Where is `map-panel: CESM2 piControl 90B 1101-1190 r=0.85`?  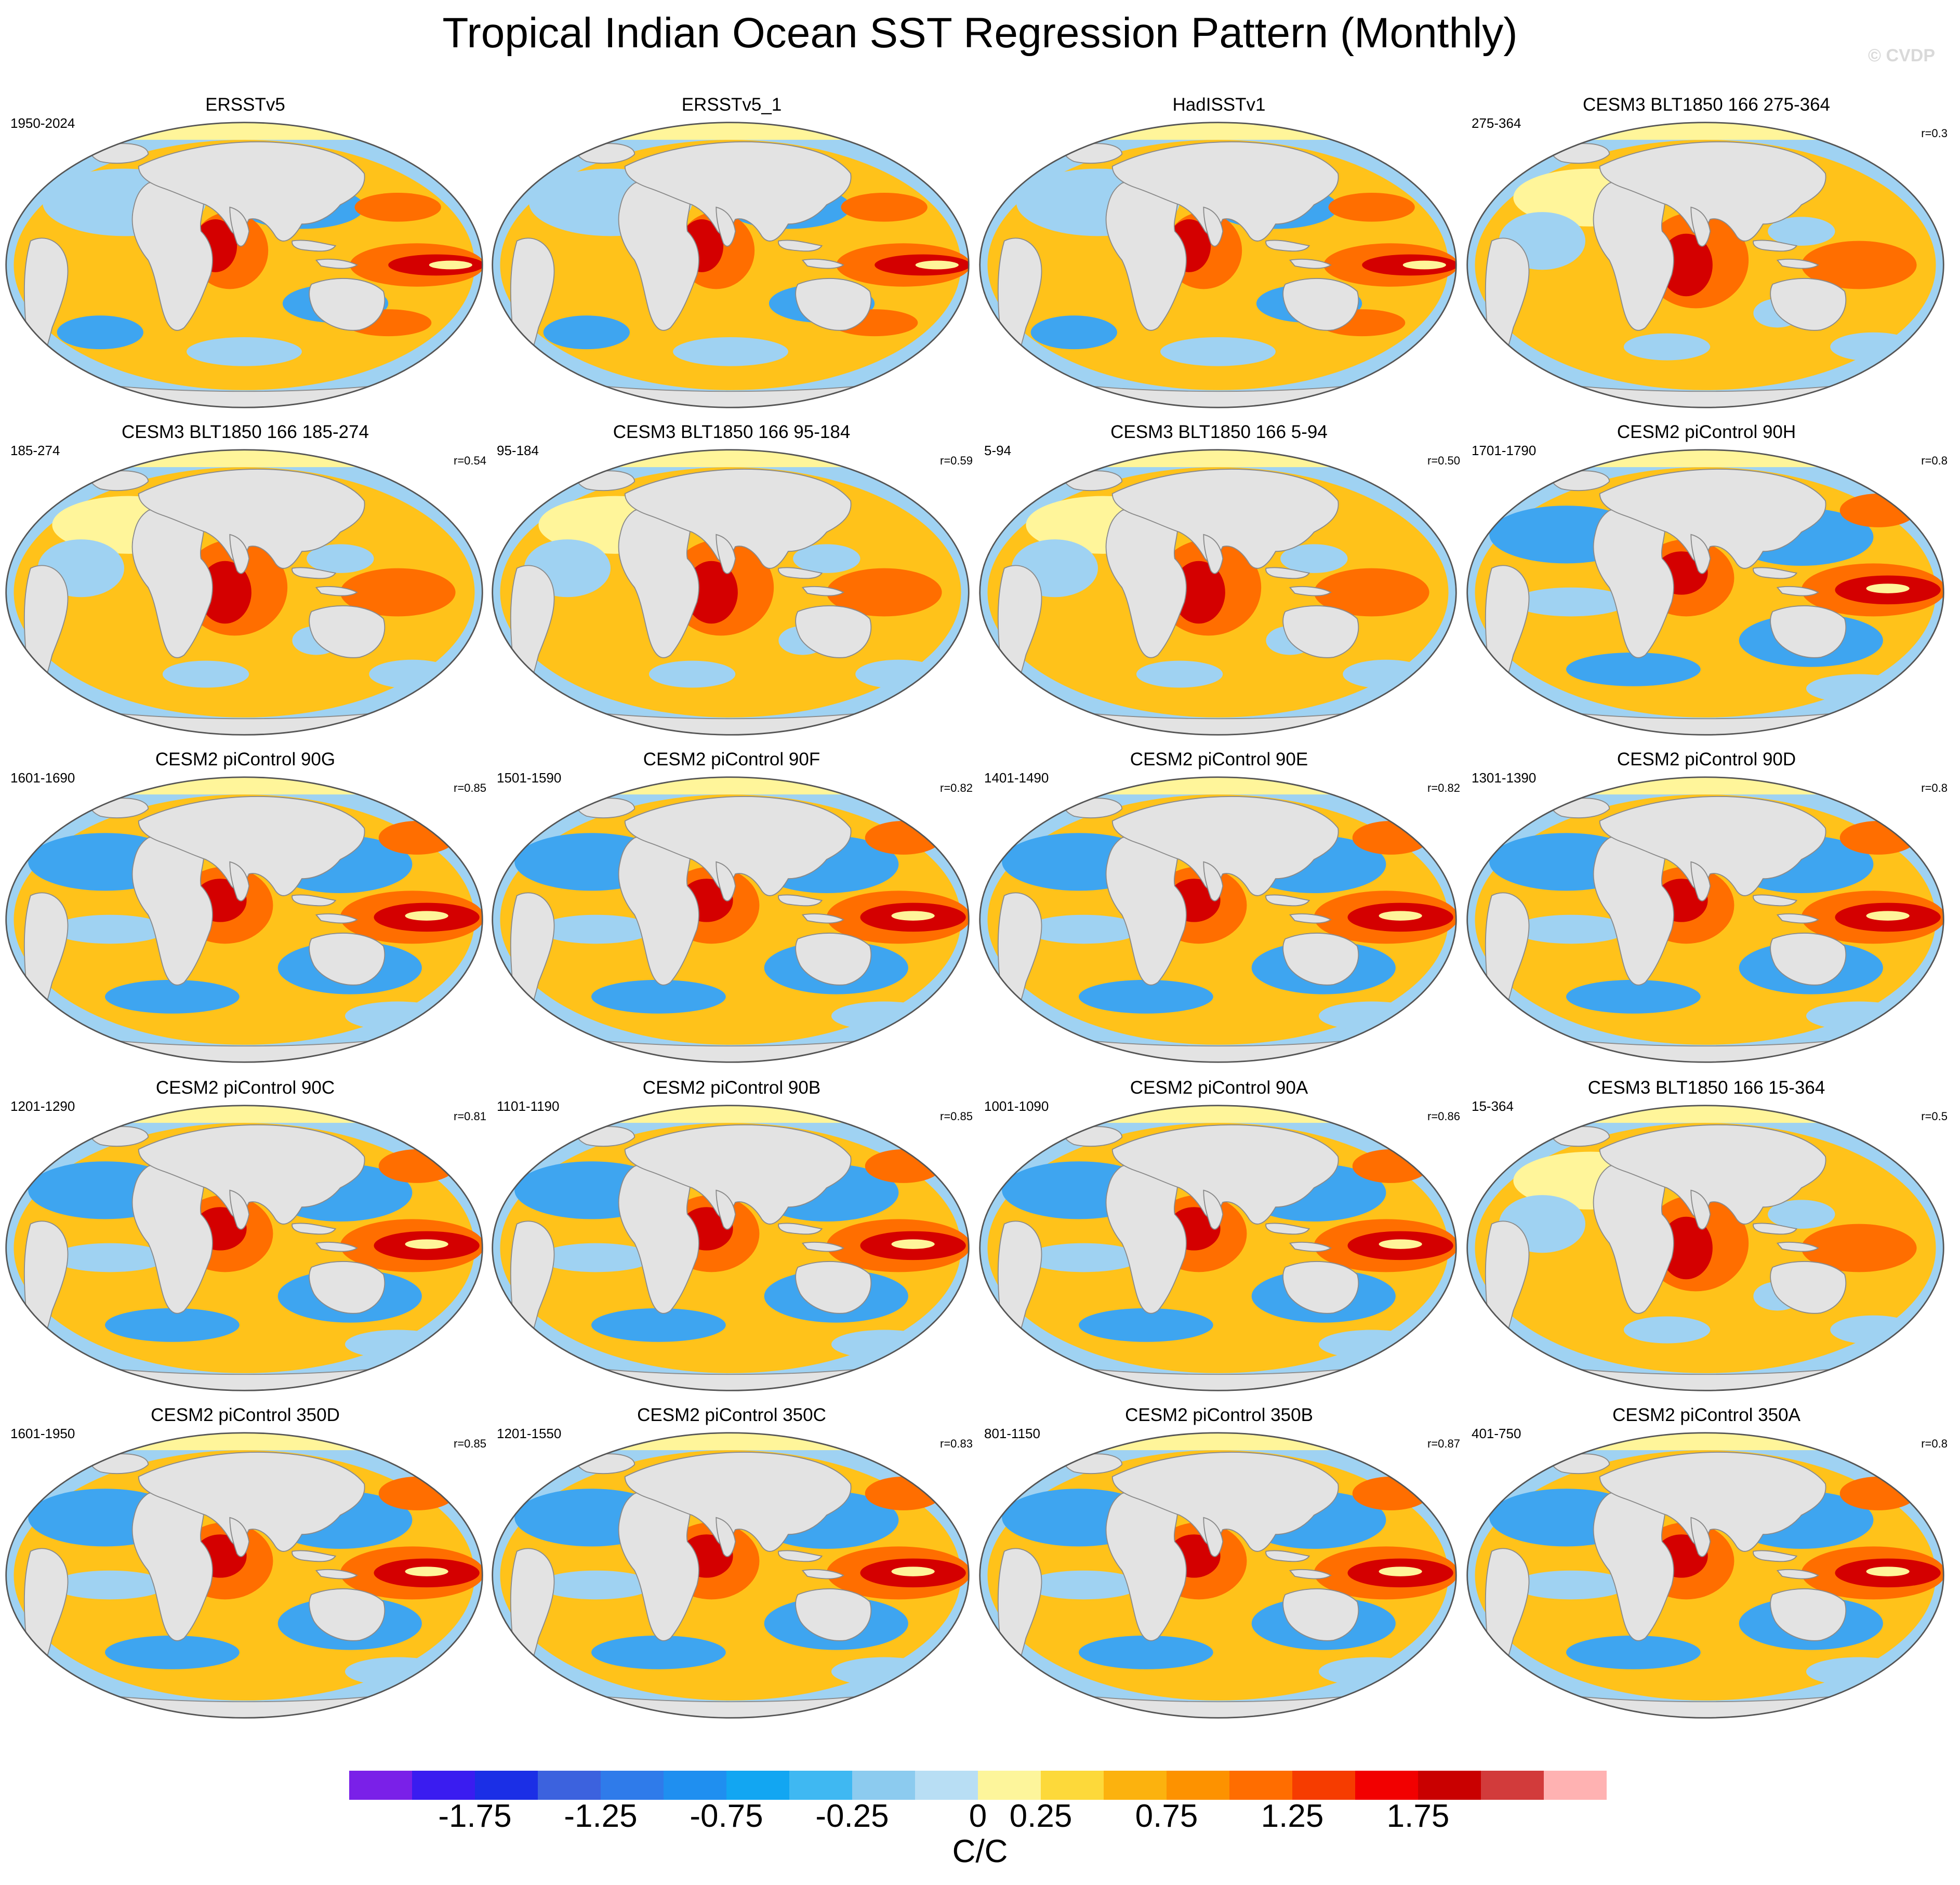 map-panel: CESM2 piControl 90B 1101-1190 r=0.85 is located at coordinates (731, 1238).